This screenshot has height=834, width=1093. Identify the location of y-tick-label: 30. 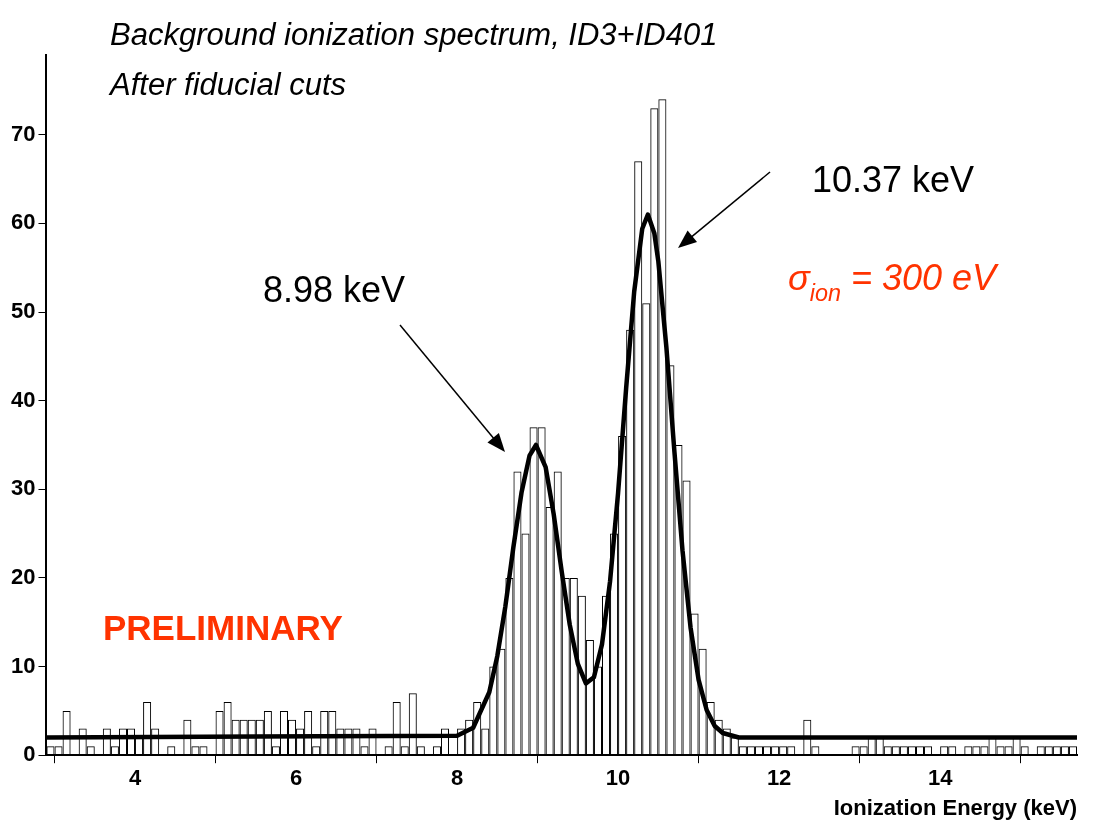
(23, 488).